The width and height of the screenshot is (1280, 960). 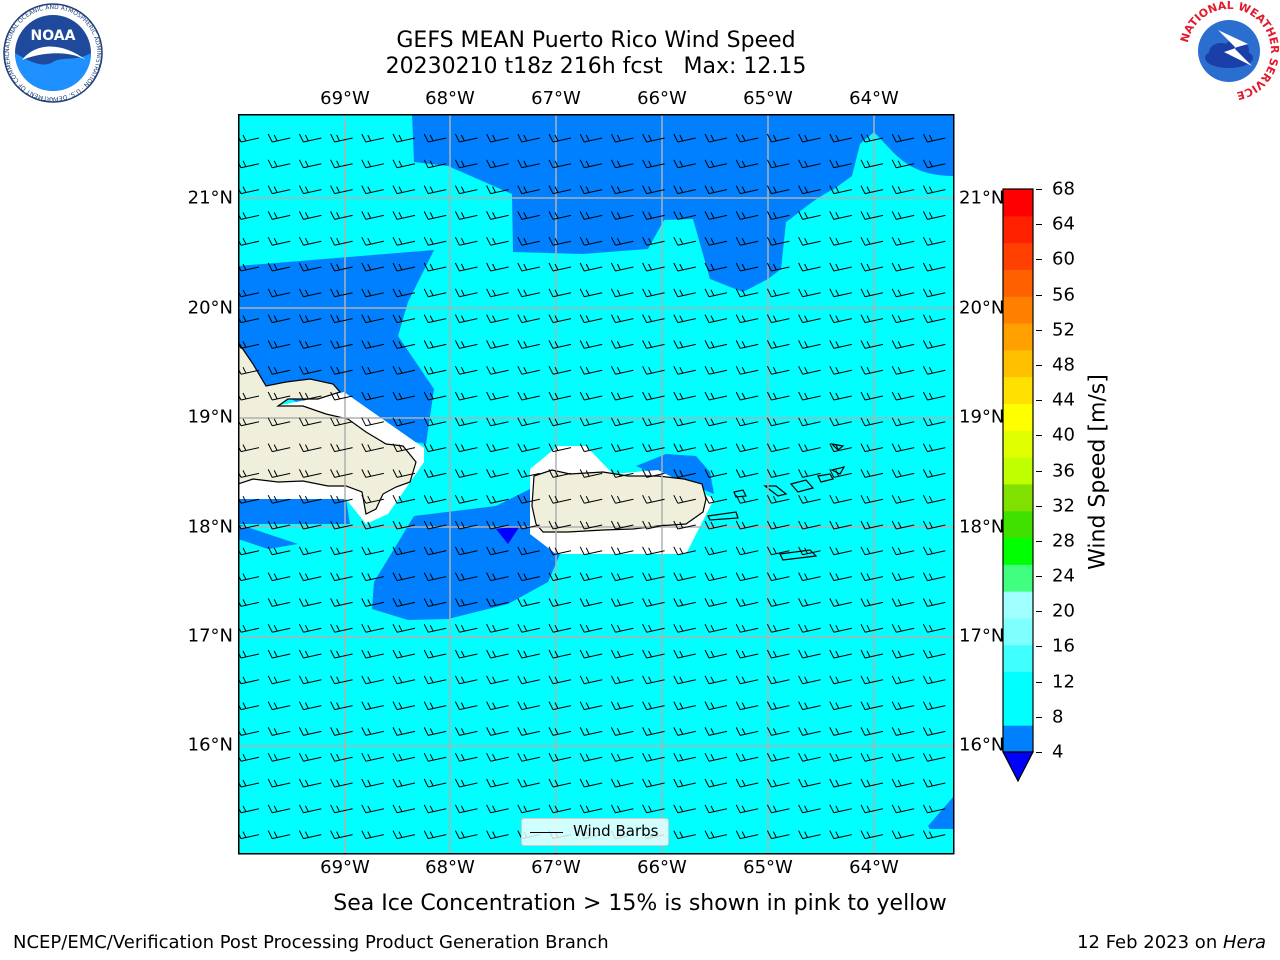 What do you see at coordinates (1244, 942) in the screenshot?
I see `footer-host: Hera` at bounding box center [1244, 942].